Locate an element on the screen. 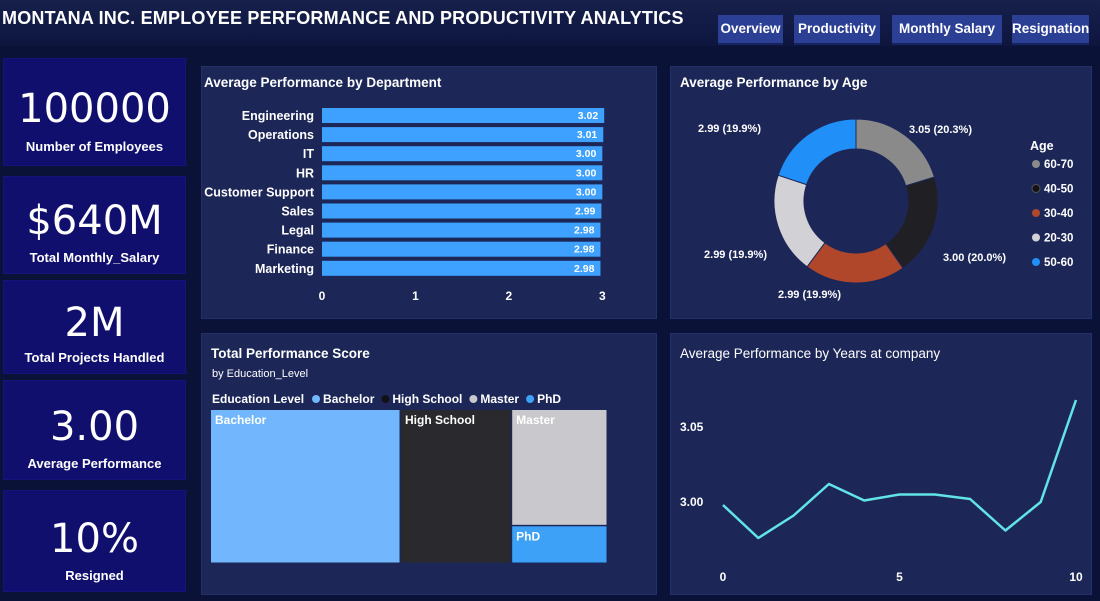 This screenshot has width=1100, height=601. kpi-card-salary: $640M Total Monthly_Salary is located at coordinates (94, 225).